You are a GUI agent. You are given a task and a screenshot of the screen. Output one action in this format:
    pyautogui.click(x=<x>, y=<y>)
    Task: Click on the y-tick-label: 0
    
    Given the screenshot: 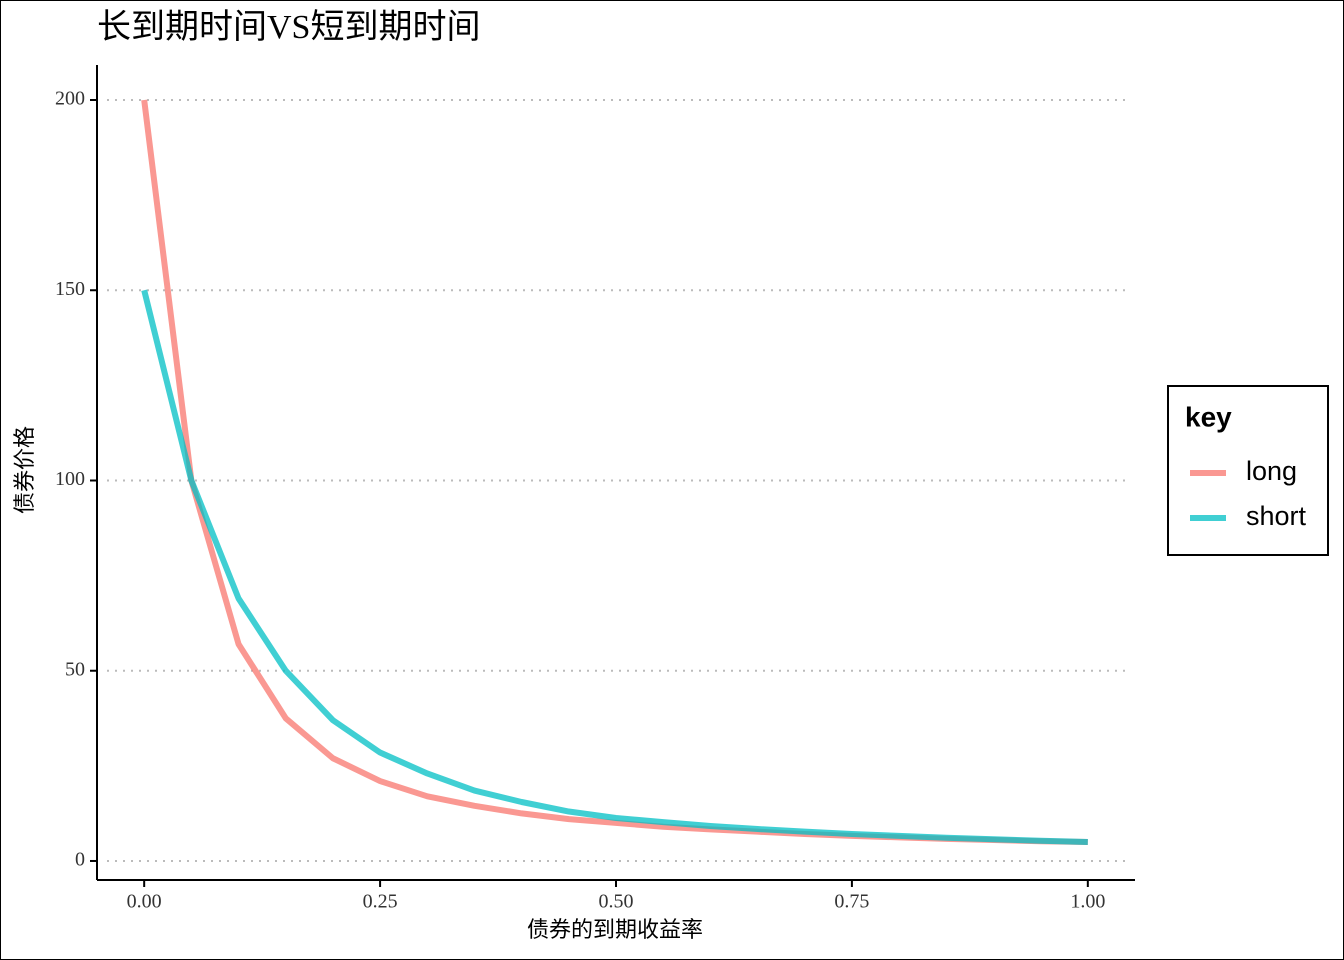 What is the action you would take?
    pyautogui.click(x=80, y=860)
    